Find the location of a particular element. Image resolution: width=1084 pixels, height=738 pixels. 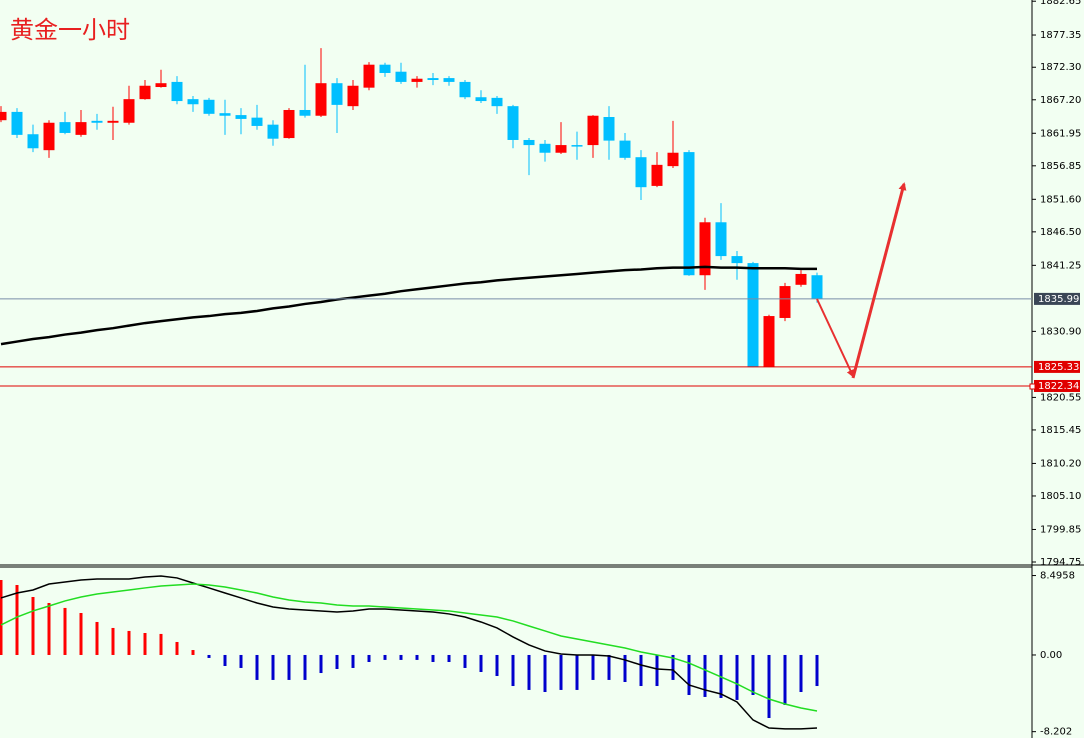

y-tick-label: 1810.20 is located at coordinates (1060, 463).